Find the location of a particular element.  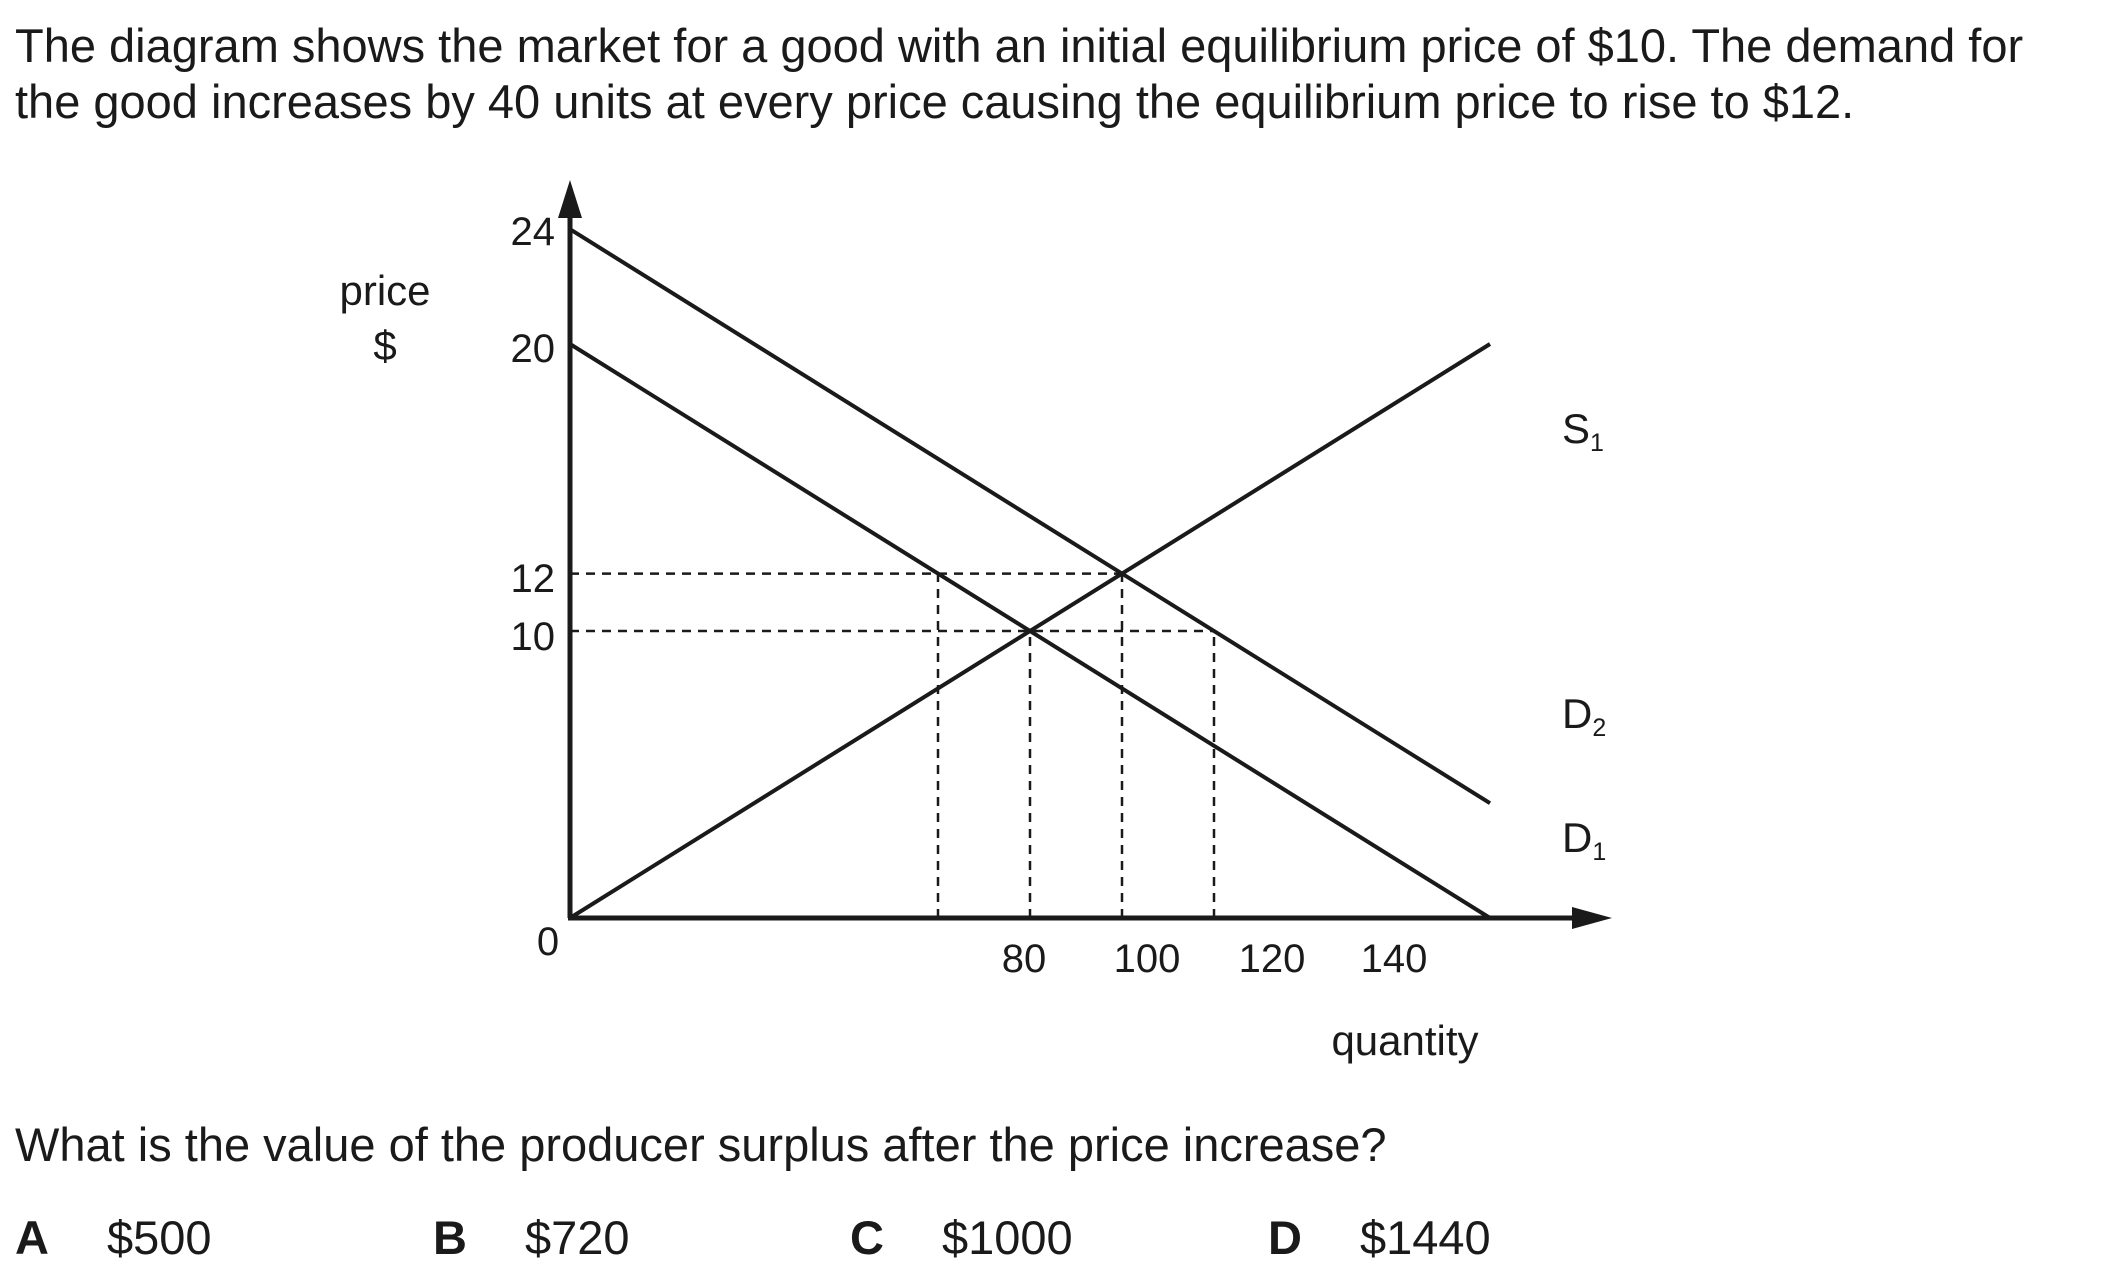

curve-label-s1: S1 is located at coordinates (1583, 431).